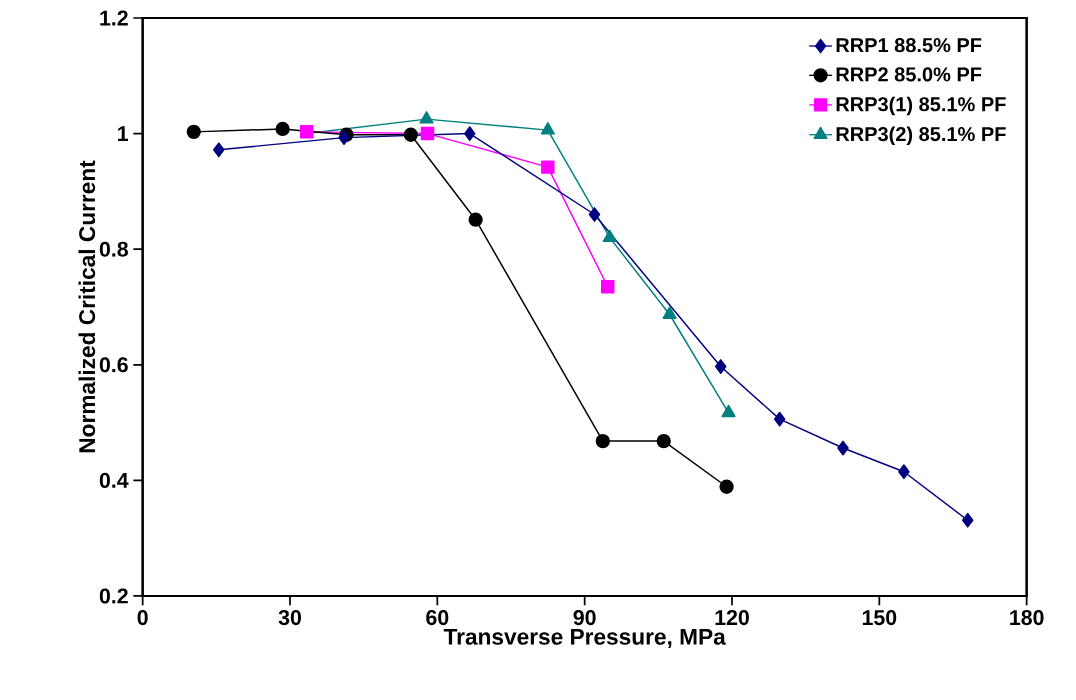 Image resolution: width=1076 pixels, height=700 pixels. What do you see at coordinates (909, 74) in the screenshot?
I see `legend-label: RRP2 85.0% PF` at bounding box center [909, 74].